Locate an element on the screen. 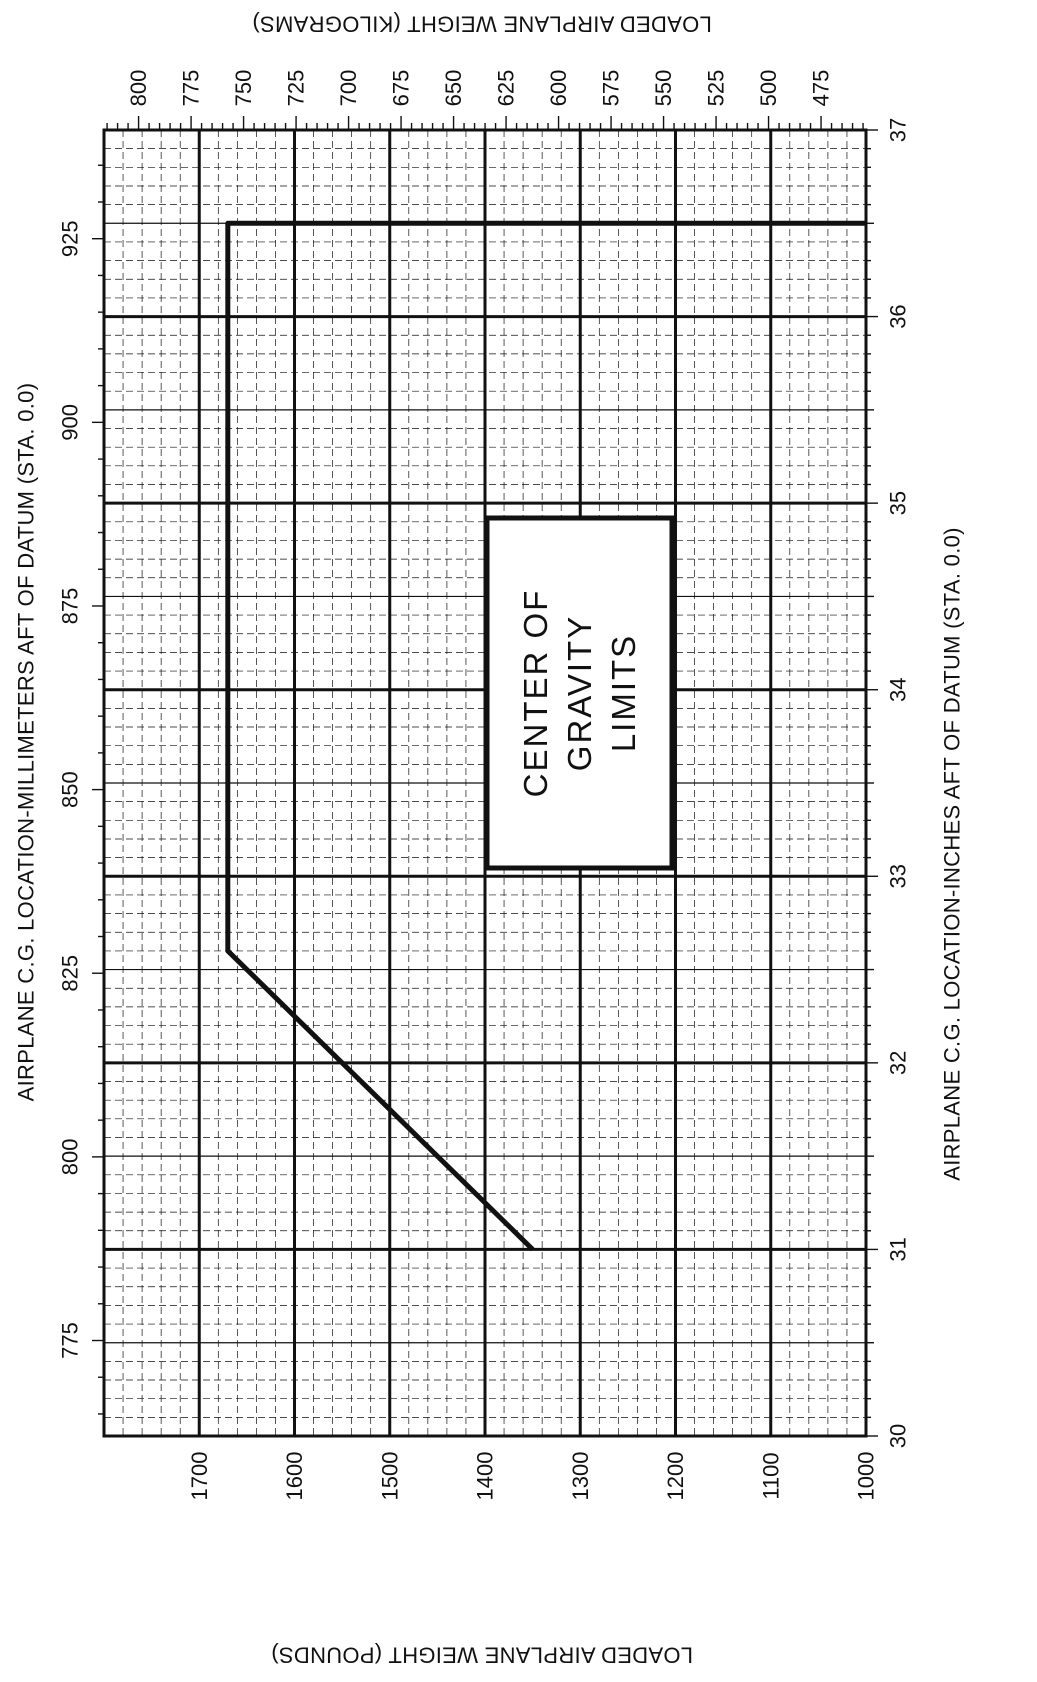  y-tick-label-pounds: 1300 is located at coordinates (580, 1476).